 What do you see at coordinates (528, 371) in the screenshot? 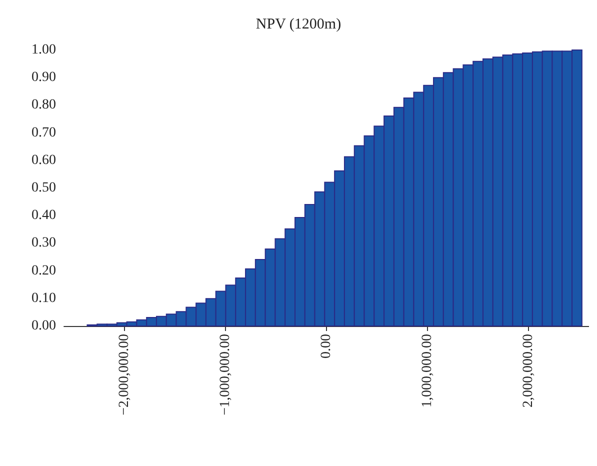
I see `x-tick-label: 2,000,000.00` at bounding box center [528, 371].